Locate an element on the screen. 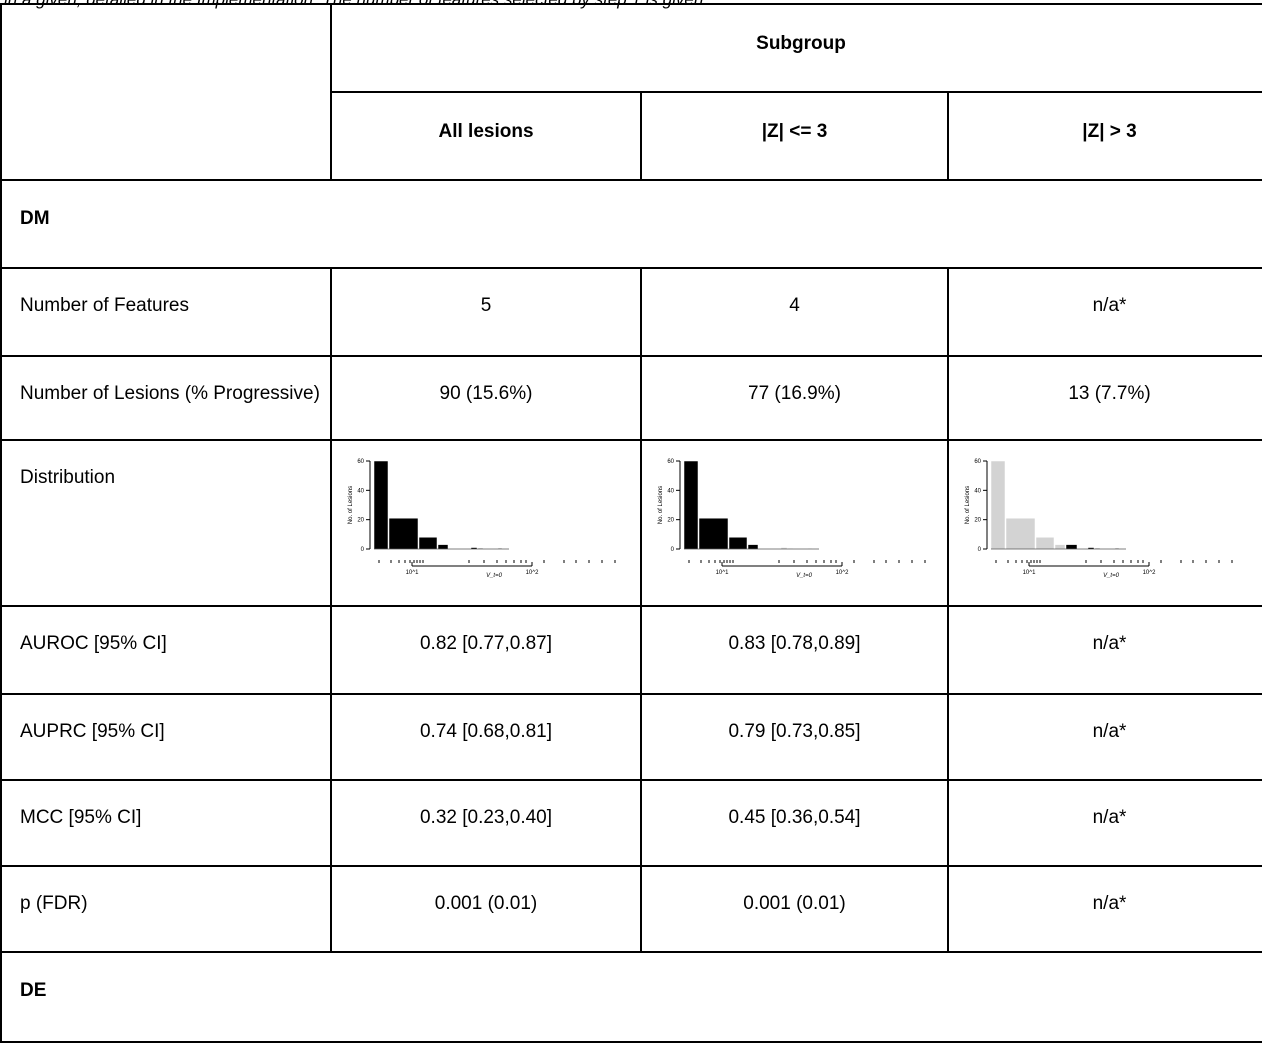 This screenshot has height=1061, width=1262. table-cell: 13 (7.7%) is located at coordinates (1104, 398).